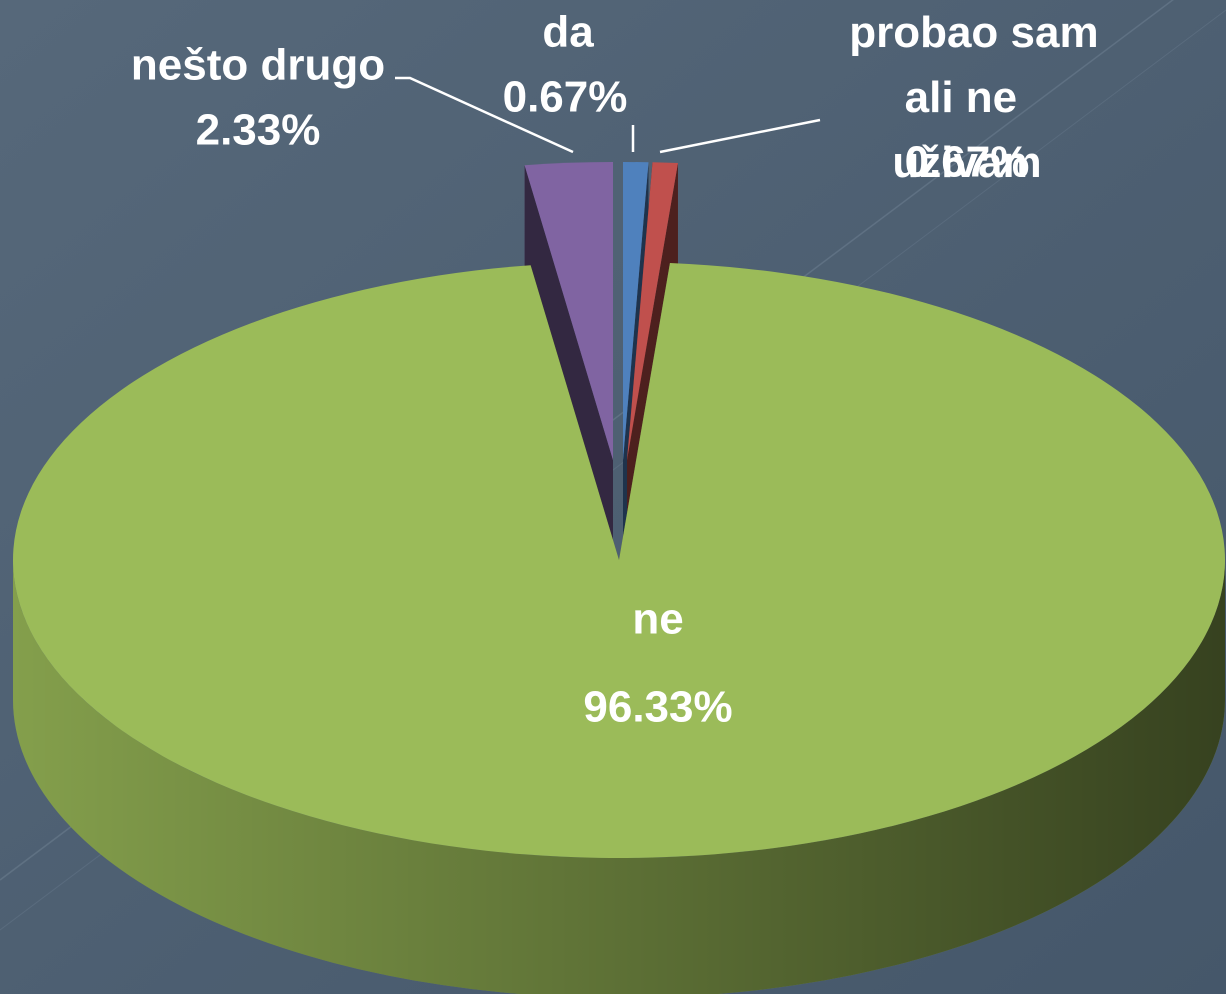 The image size is (1226, 994). Describe the element at coordinates (258, 130) in the screenshot. I see `value-label: 2.33%` at that location.